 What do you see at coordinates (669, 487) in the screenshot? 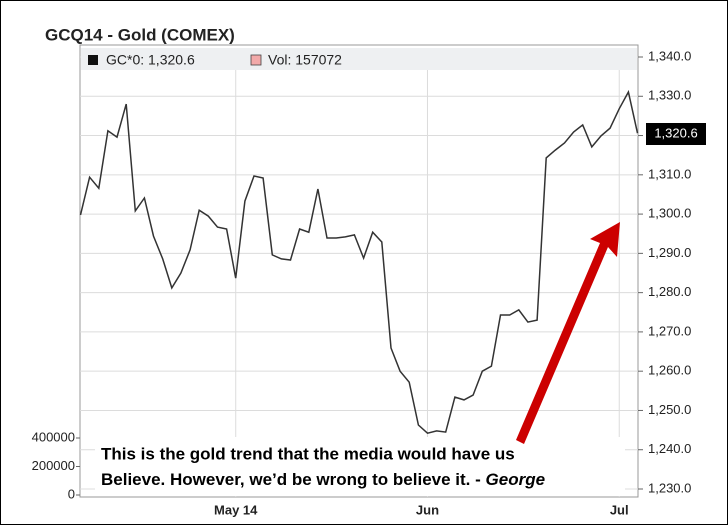
I see `y-tick-label: 1,230.0` at bounding box center [669, 487].